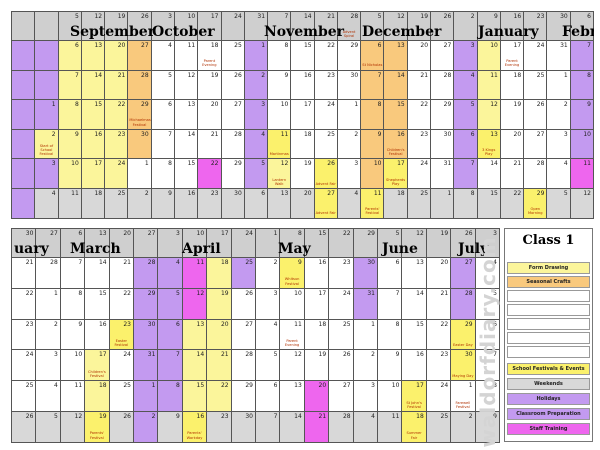 The image size is (600, 450). What do you see at coordinates (280, 144) in the screenshot?
I see `day-cell: 11 Martinmas` at bounding box center [280, 144].